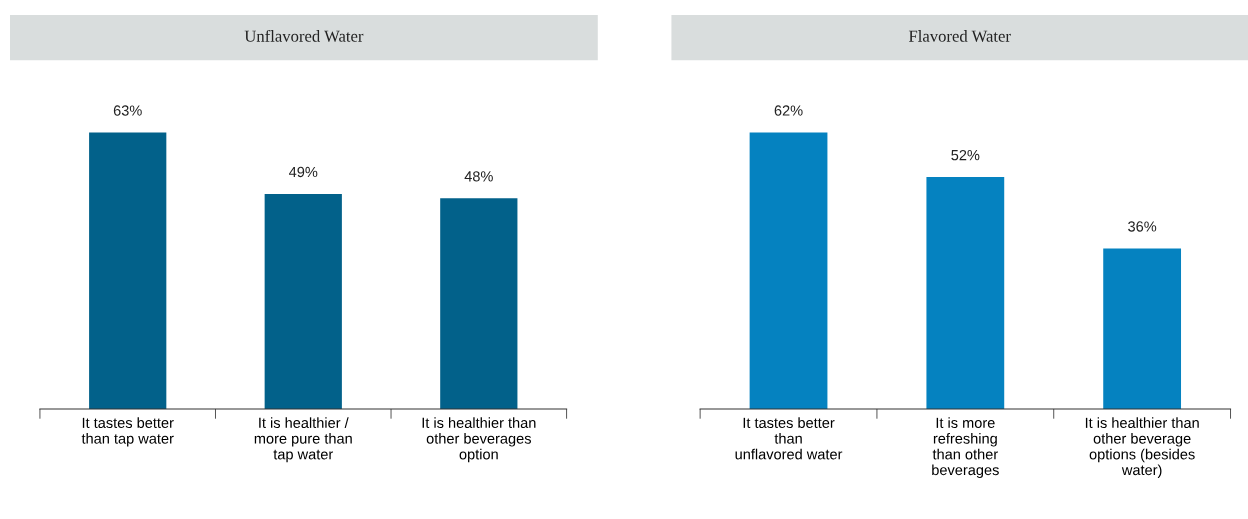 The image size is (1248, 519). Describe the element at coordinates (127, 432) in the screenshot. I see `x-tick-label: It tastes better than tap water` at that location.